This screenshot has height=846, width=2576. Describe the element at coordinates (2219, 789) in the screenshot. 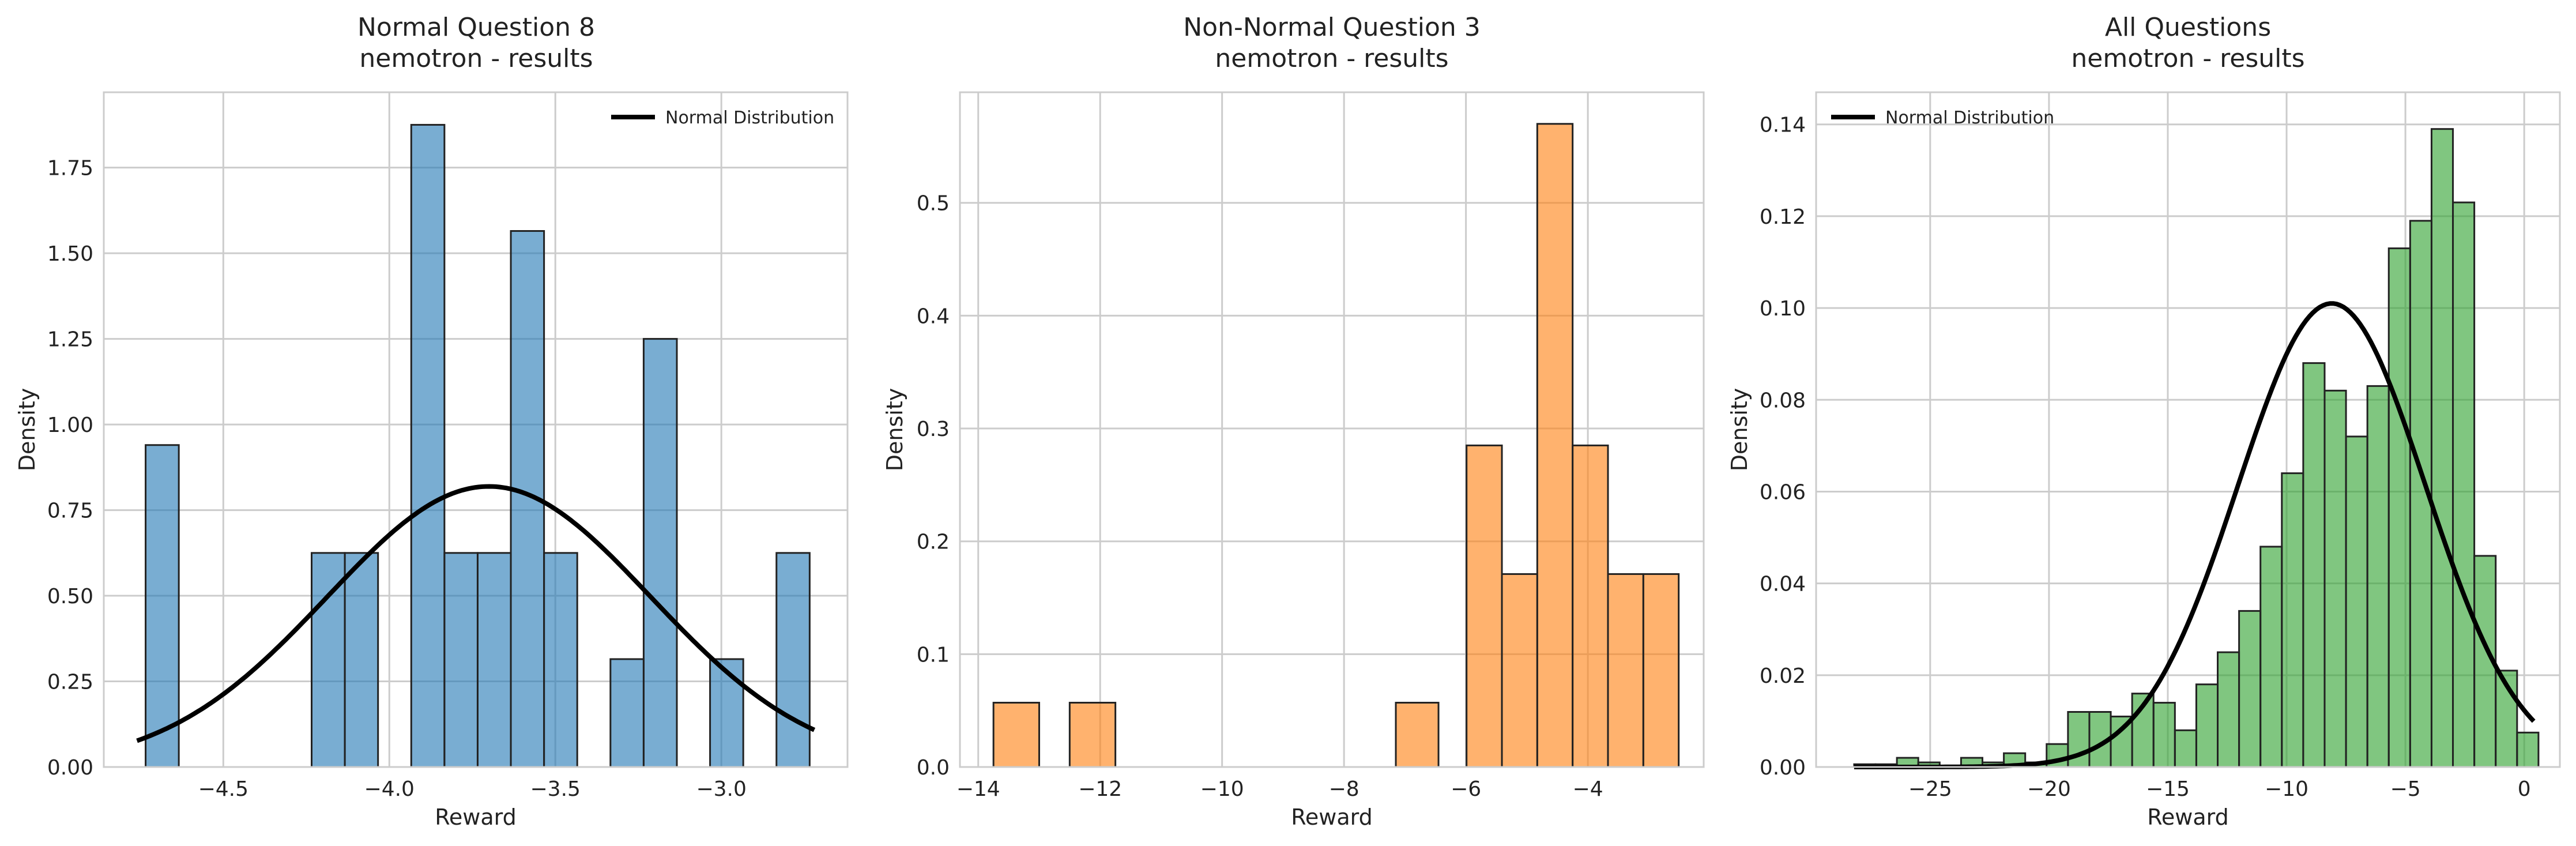

I see `x-ticks: −25 −20 −15 −10 −5 0` at that location.